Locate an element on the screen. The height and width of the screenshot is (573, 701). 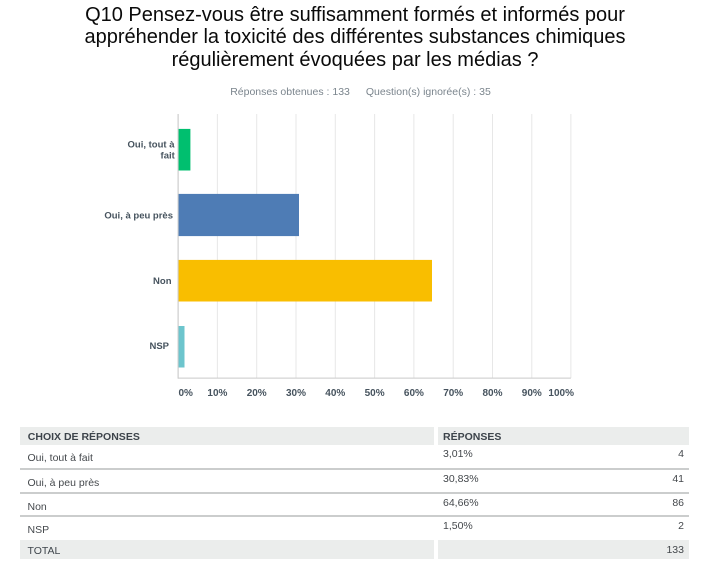
svg-text: 80% is located at coordinates (492, 393).